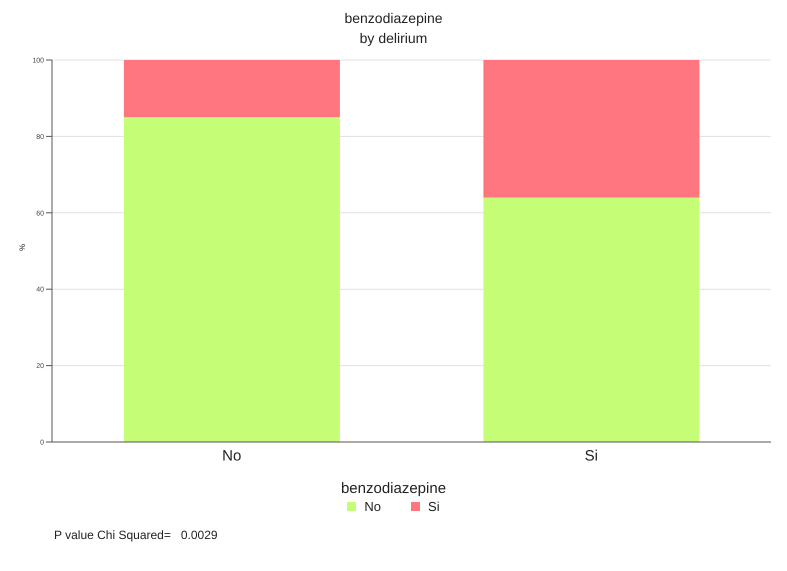 The image size is (787, 571). I want to click on legend-label: No, so click(372, 506).